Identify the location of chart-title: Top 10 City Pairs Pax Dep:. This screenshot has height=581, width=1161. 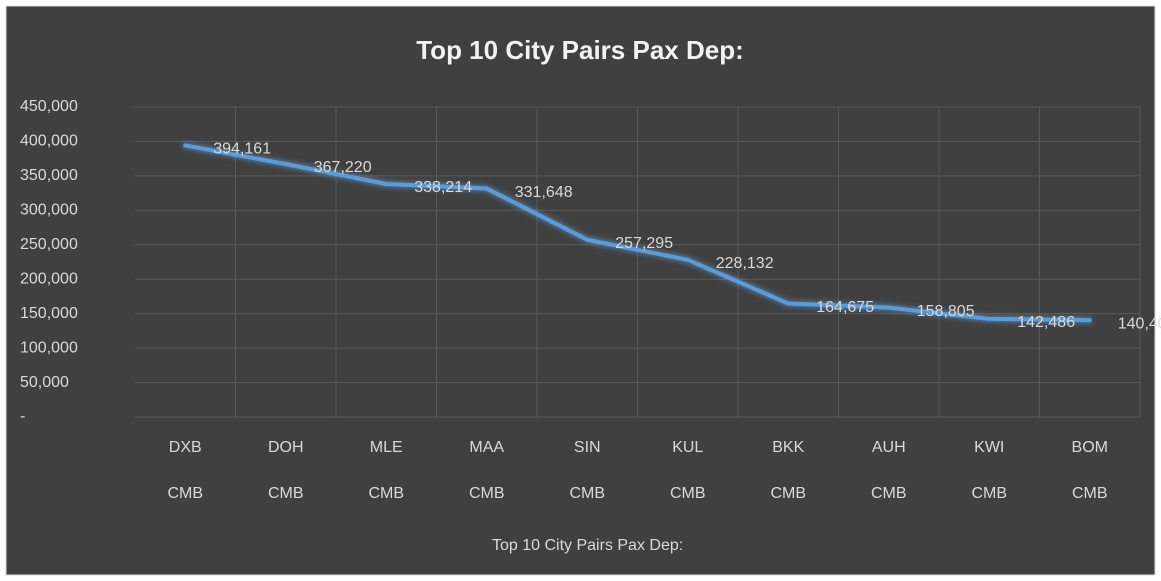
(580, 50).